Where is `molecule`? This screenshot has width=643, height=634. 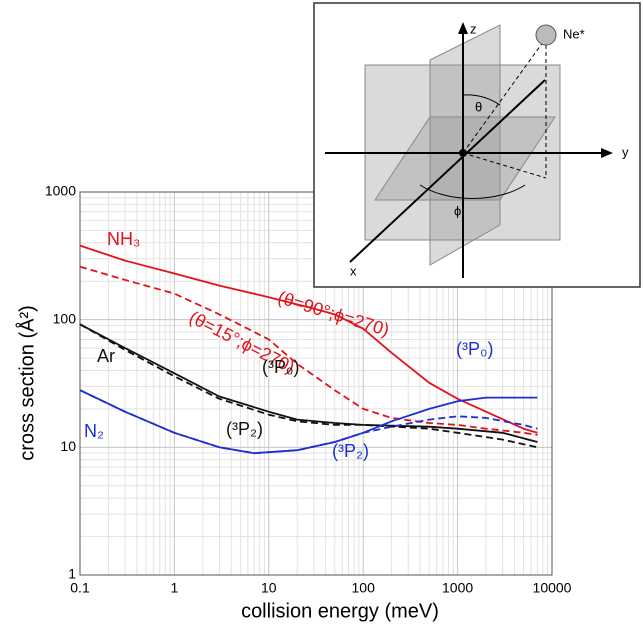 molecule is located at coordinates (463, 153).